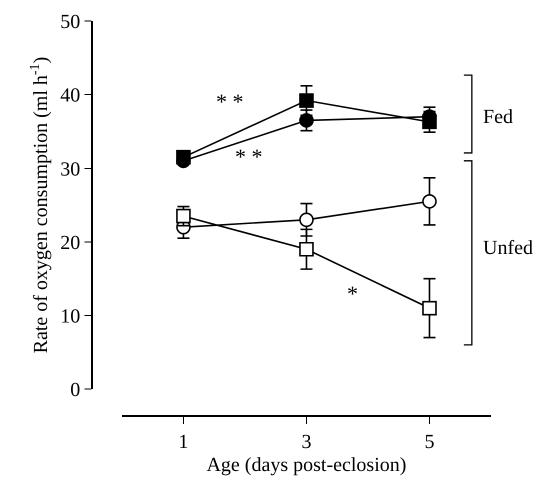 The width and height of the screenshot is (549, 492). I want to click on x-tick-label: 5, so click(429, 441).